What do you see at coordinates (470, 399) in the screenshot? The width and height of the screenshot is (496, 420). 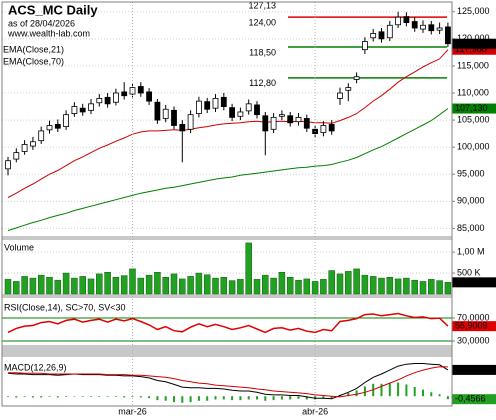 I see `last-value-label: -0,4566` at bounding box center [470, 399].